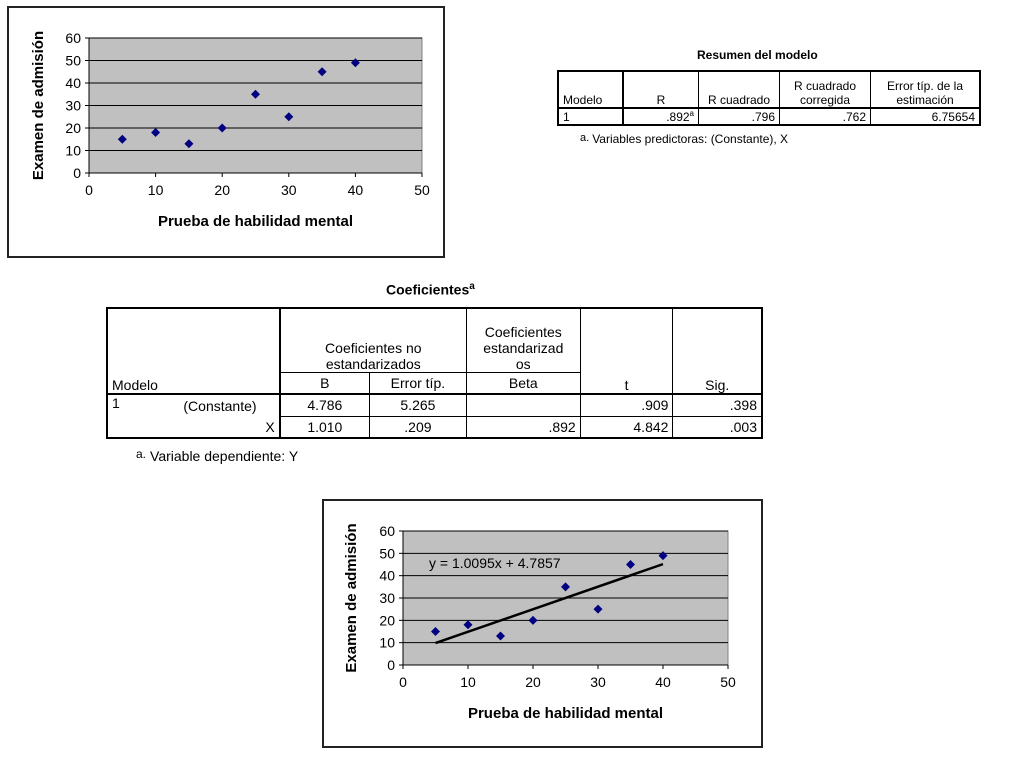 This screenshot has height=768, width=1024. What do you see at coordinates (626, 427) in the screenshot?
I see `coef-r2-t: 4.842` at bounding box center [626, 427].